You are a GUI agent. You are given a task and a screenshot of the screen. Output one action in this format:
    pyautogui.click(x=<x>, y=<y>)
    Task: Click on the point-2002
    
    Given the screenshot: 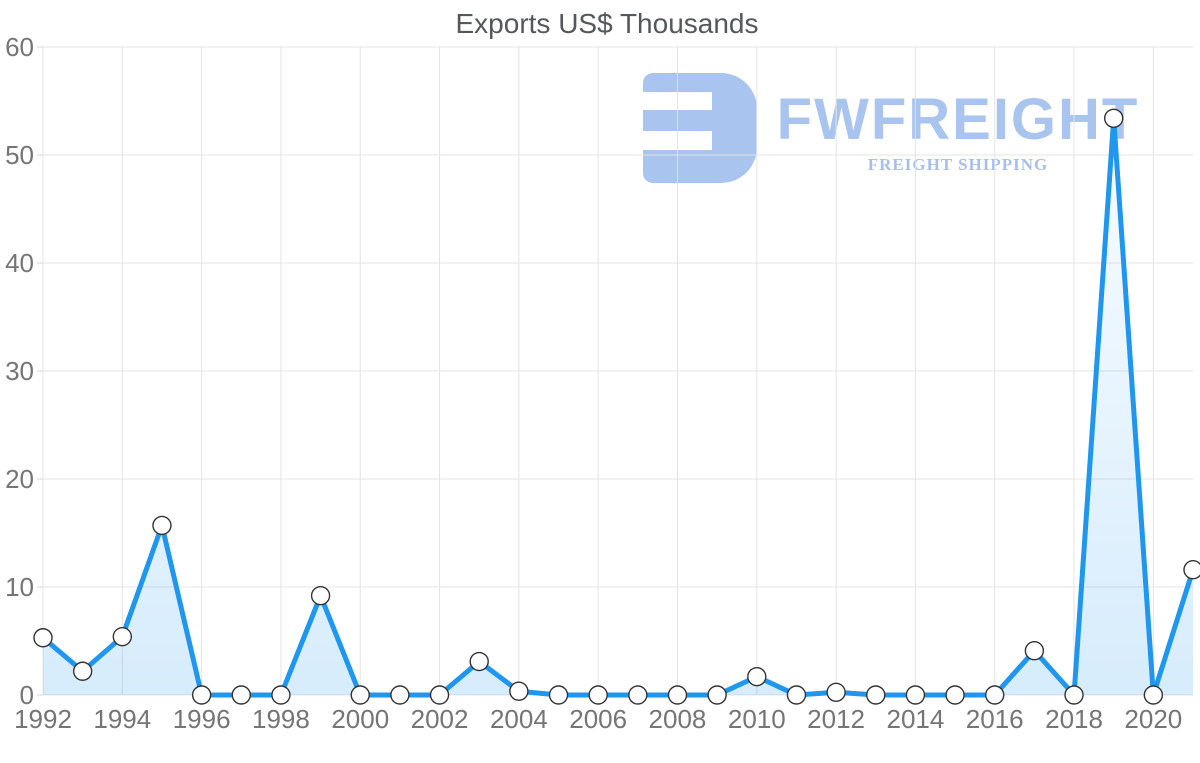 What is the action you would take?
    pyautogui.click(x=439, y=695)
    